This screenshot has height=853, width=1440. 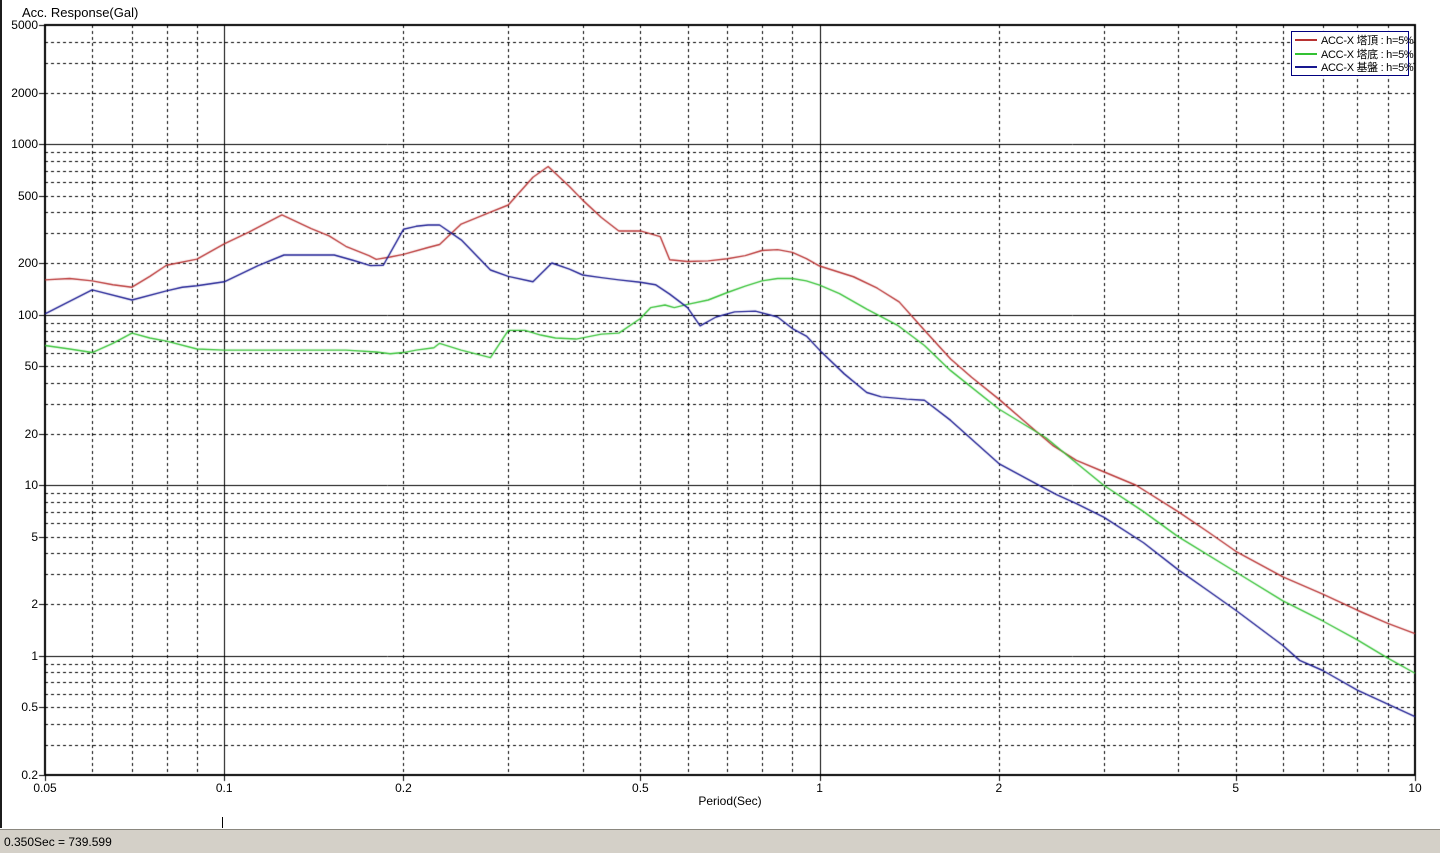 I want to click on x-tick-label: 0.5, so click(x=640, y=788).